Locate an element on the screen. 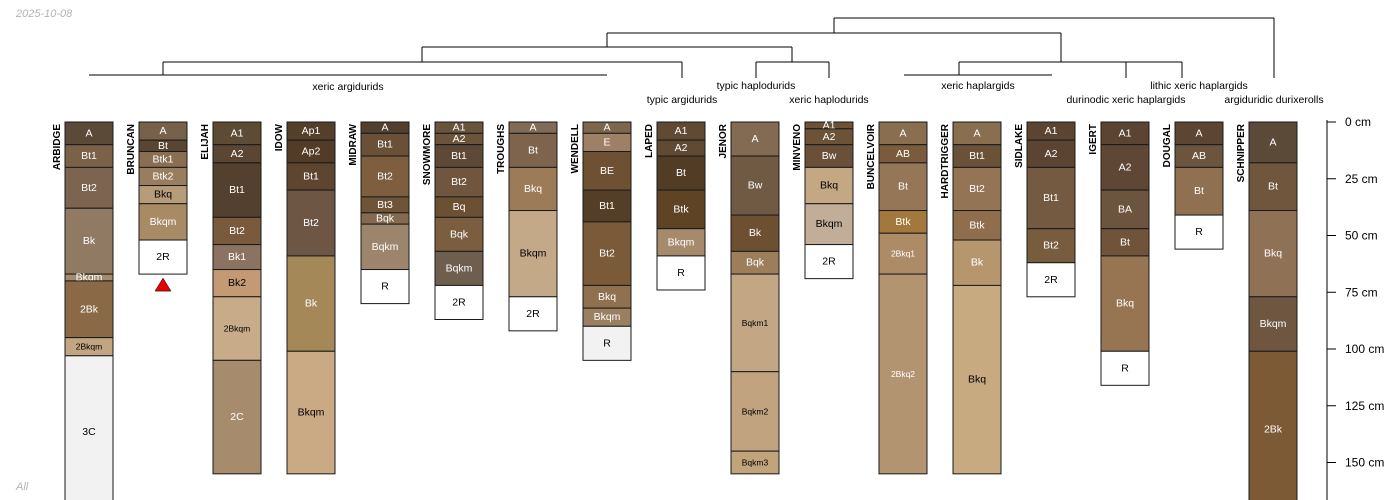  horizon: Bt3 is located at coordinates (385, 205).